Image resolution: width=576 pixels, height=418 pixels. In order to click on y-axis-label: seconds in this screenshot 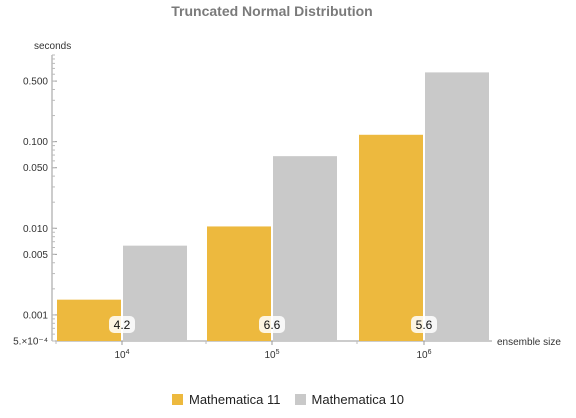, I will do `click(52, 46)`.